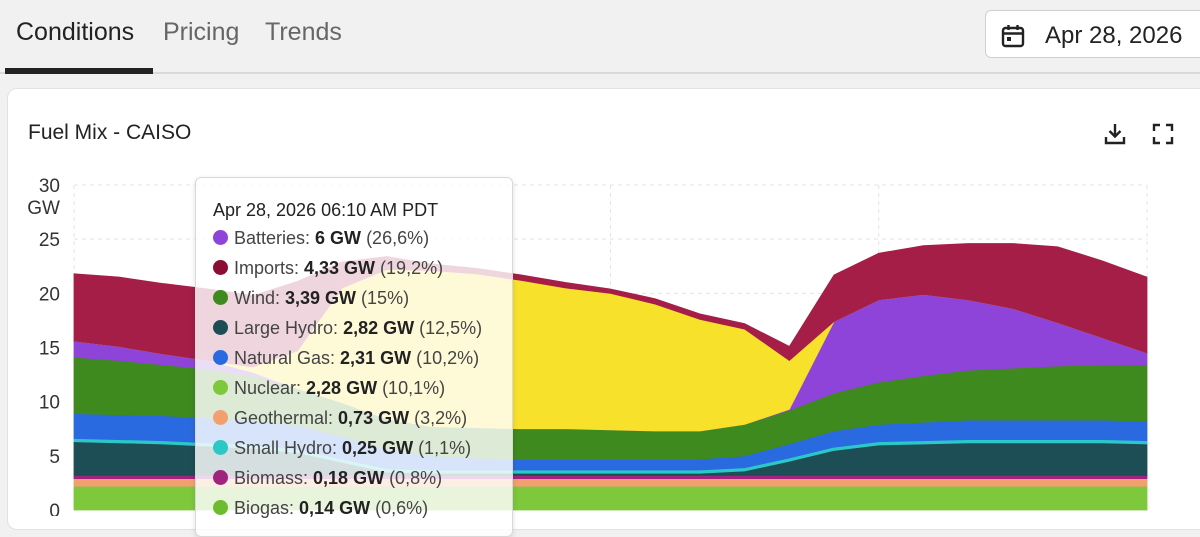  Describe the element at coordinates (438, 418) in the screenshot. I see `tooltip-percent: (3,2%)` at that location.